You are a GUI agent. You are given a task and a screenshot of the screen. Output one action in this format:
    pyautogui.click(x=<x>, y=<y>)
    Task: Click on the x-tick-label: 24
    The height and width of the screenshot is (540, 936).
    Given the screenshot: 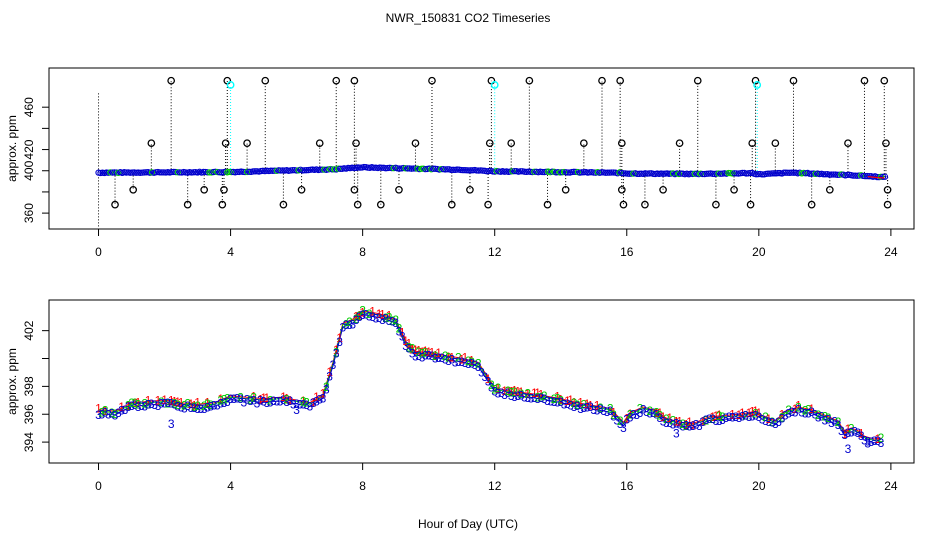 What is the action you would take?
    pyautogui.click(x=891, y=486)
    